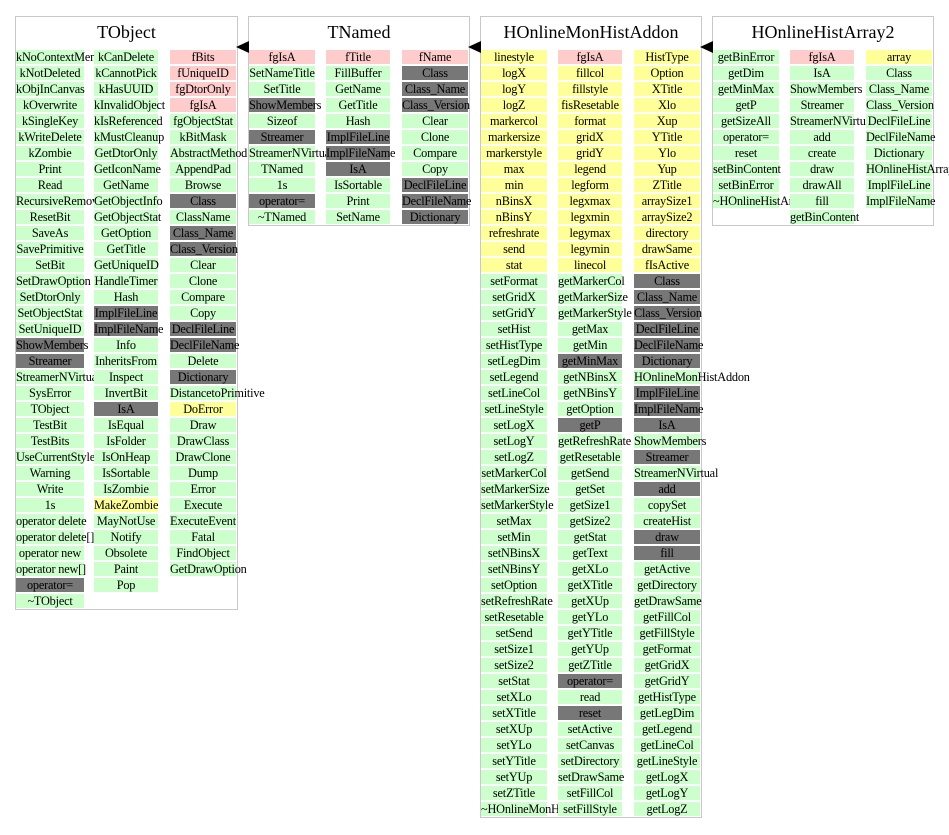 This screenshot has height=835, width=949. I want to click on method-cell: getOption, so click(590, 409).